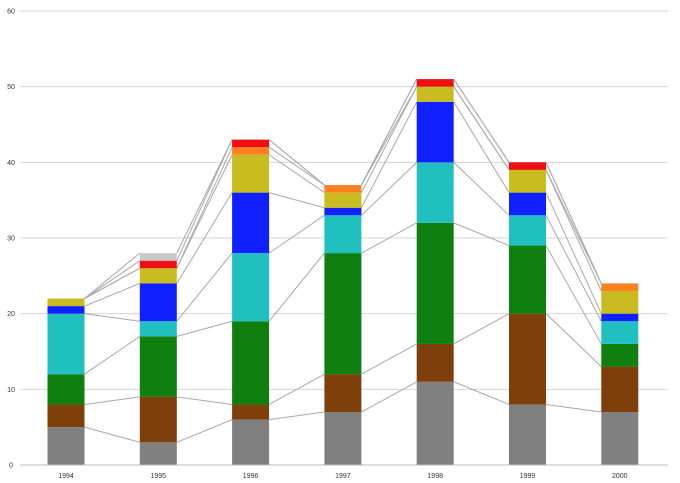  What do you see at coordinates (11, 163) in the screenshot?
I see `y-tick-label: 40` at bounding box center [11, 163].